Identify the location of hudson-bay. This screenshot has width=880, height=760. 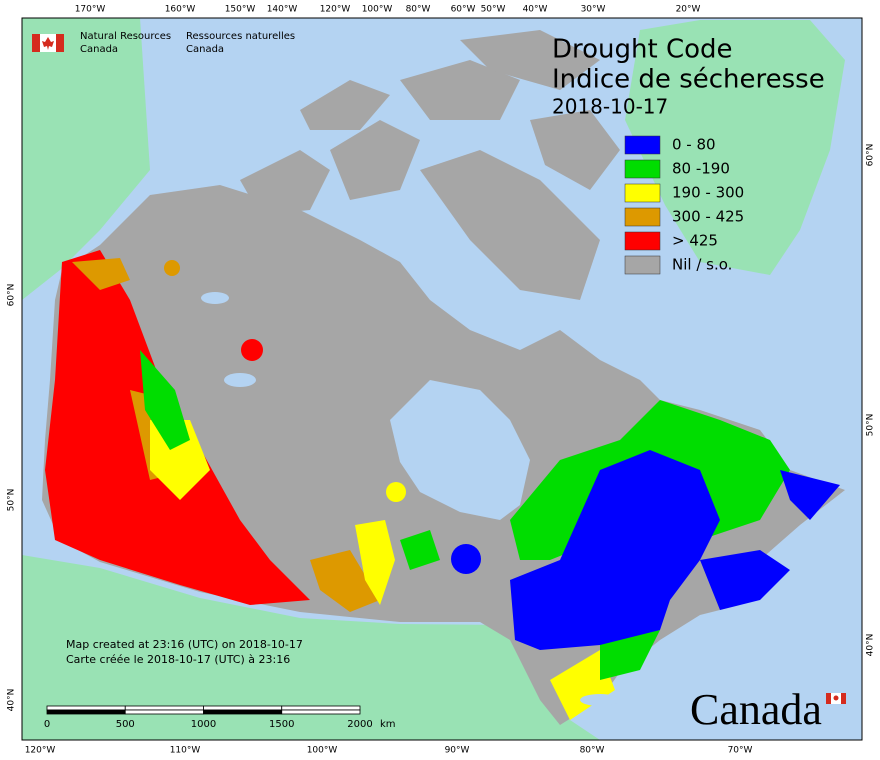
(460, 450).